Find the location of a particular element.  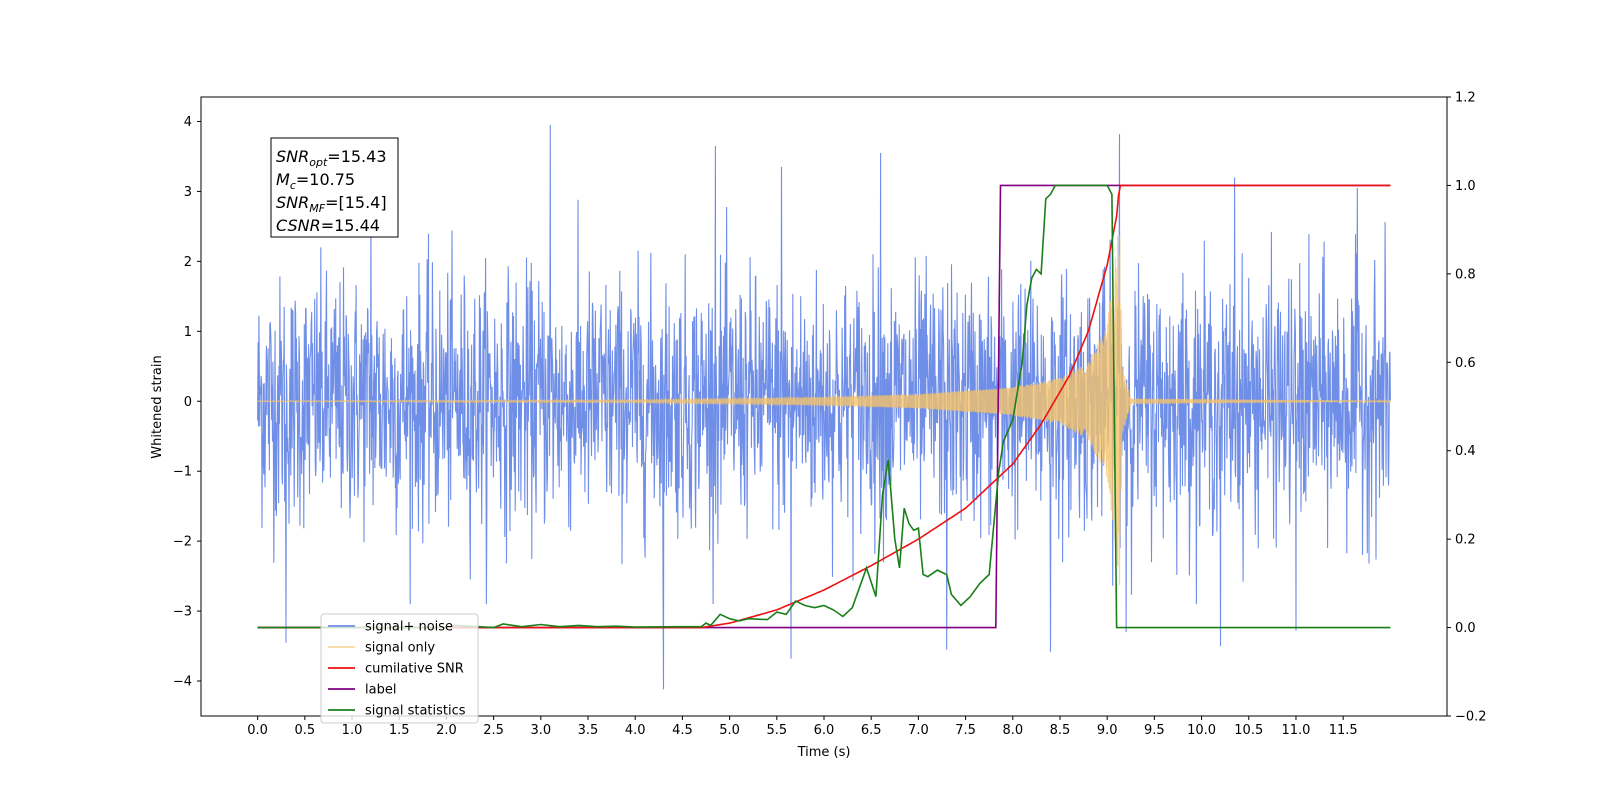

x-tick-label: 8.0 is located at coordinates (1012, 730).